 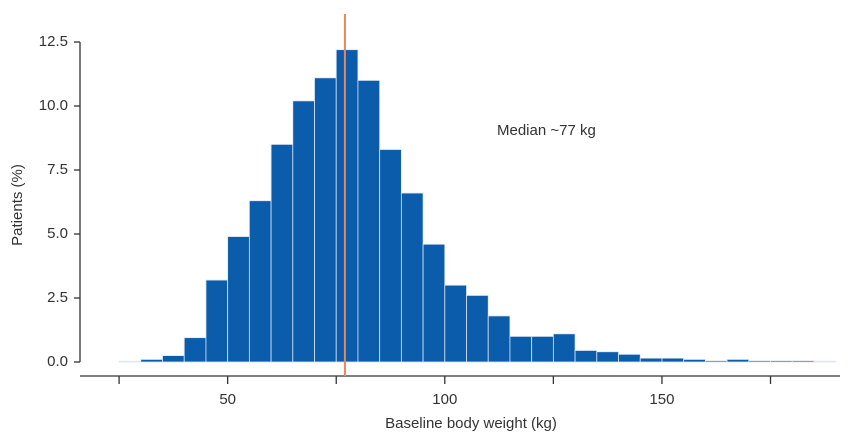 What do you see at coordinates (53, 105) in the screenshot?
I see `y-tick-label: 10.0` at bounding box center [53, 105].